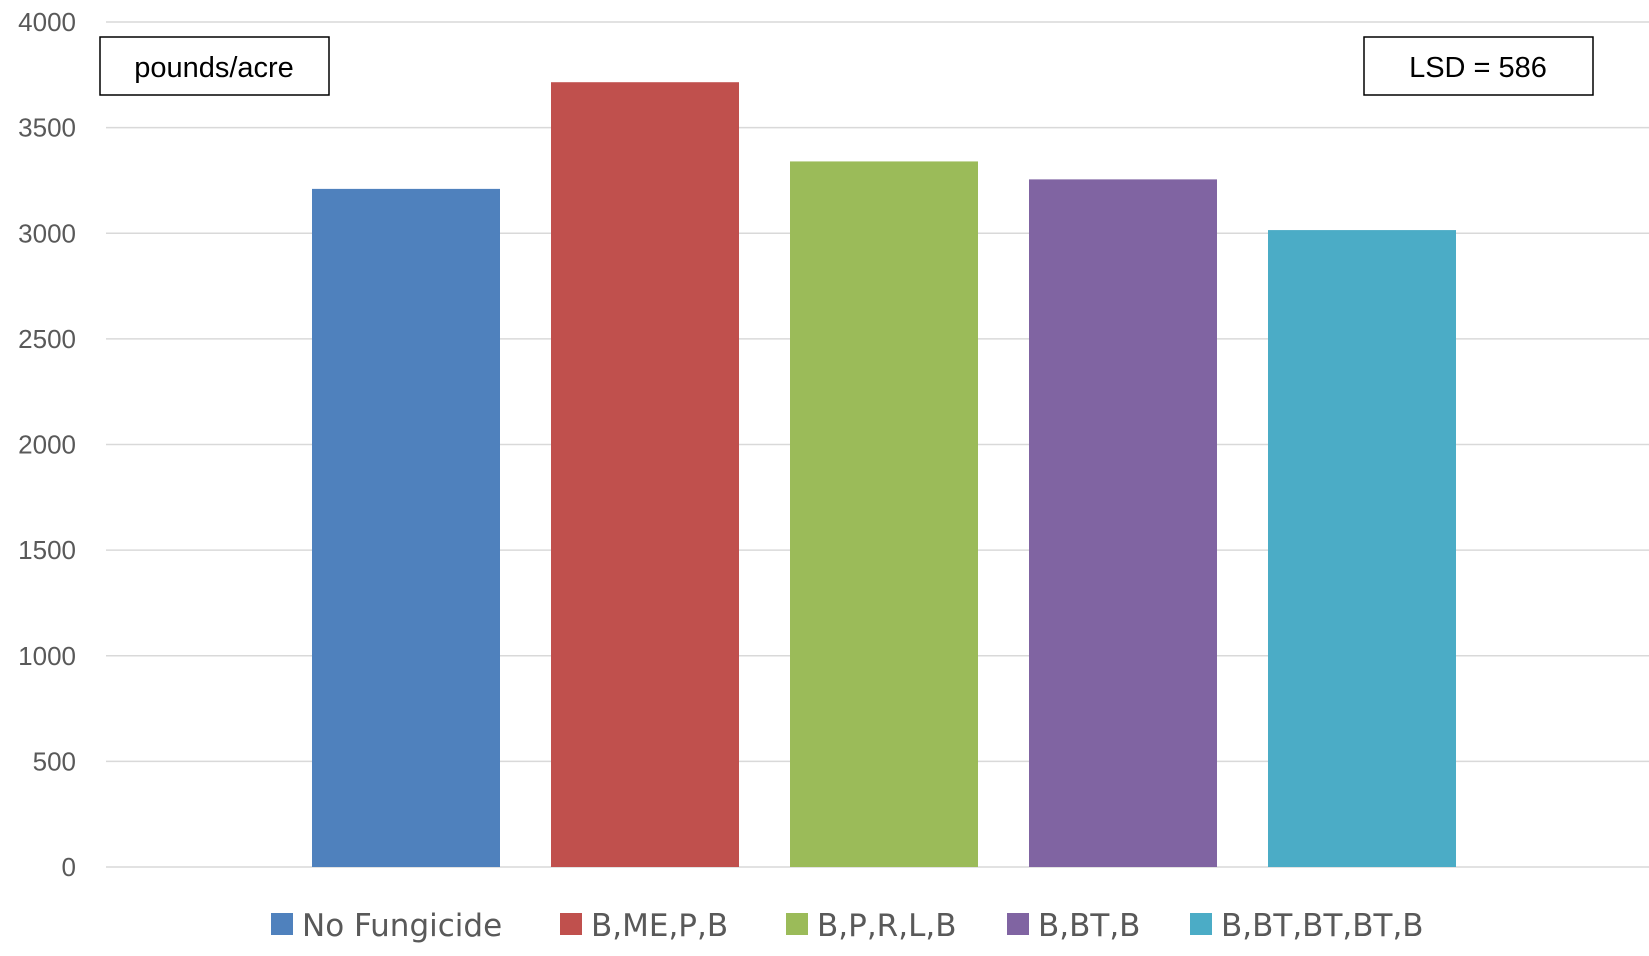 The width and height of the screenshot is (1649, 956). I want to click on legend-item: No Fungicide, so click(386, 926).